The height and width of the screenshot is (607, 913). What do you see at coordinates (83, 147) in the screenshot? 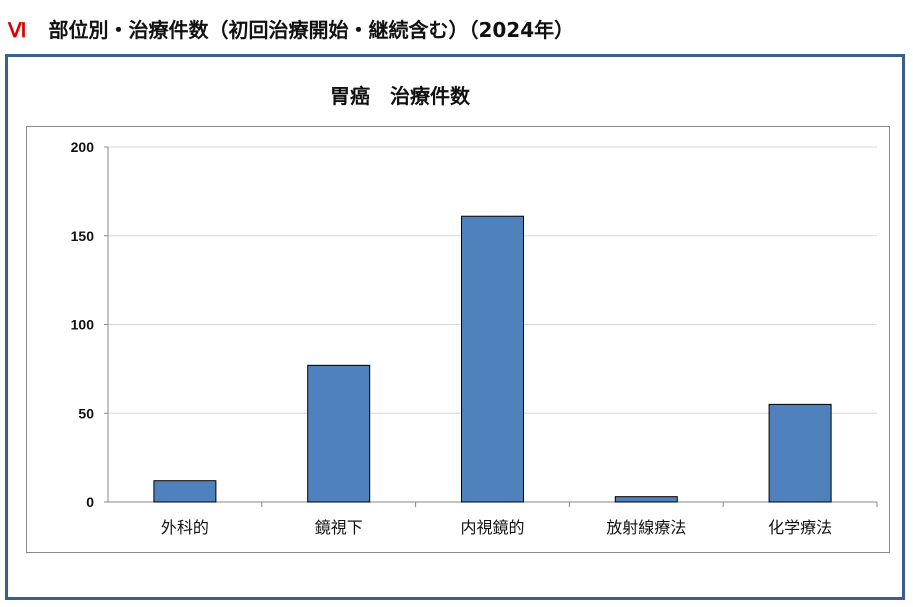
I see `y-tick-label: 200` at bounding box center [83, 147].